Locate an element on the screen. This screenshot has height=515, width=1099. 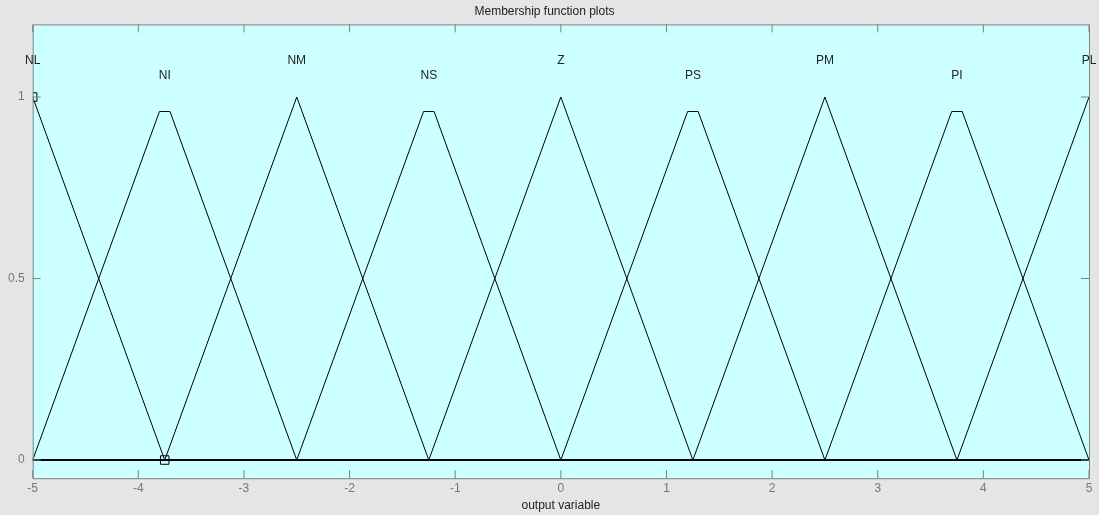
x-tick-label: 1 is located at coordinates (667, 487).